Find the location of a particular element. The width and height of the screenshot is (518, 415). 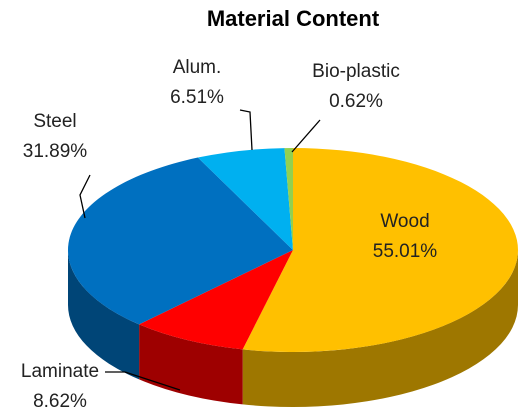

chart-title: Material Content is located at coordinates (293, 18).